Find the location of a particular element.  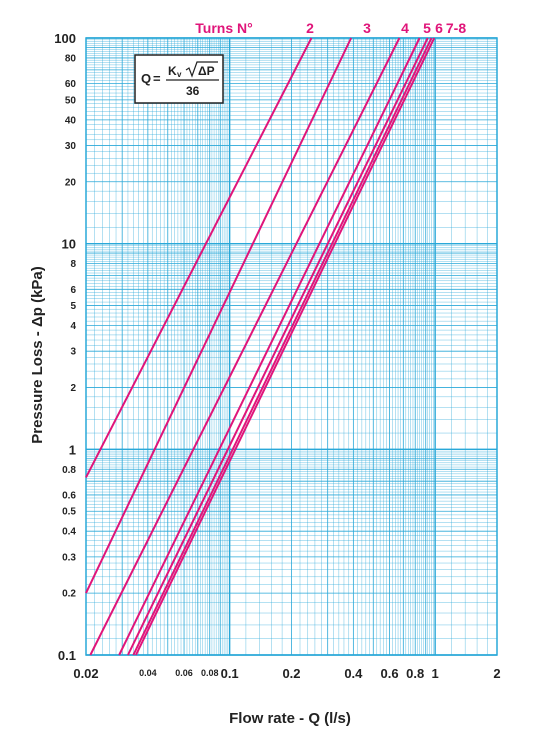

y-tick-label: 0.1 is located at coordinates (67, 655).